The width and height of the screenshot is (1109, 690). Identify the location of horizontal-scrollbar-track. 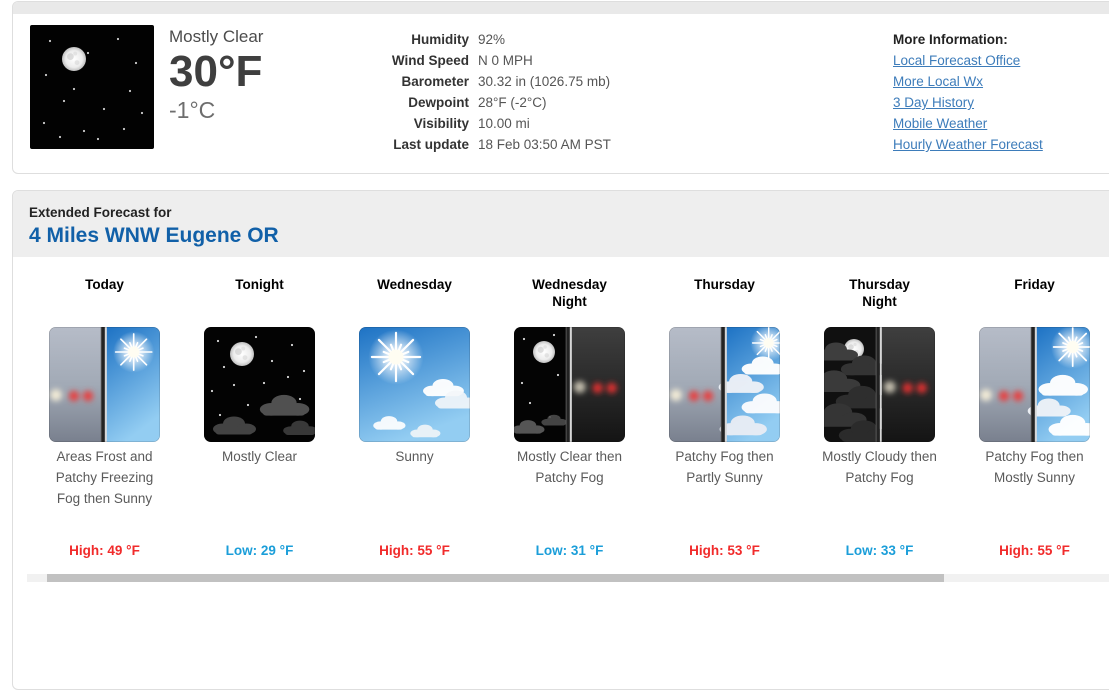
(568, 578).